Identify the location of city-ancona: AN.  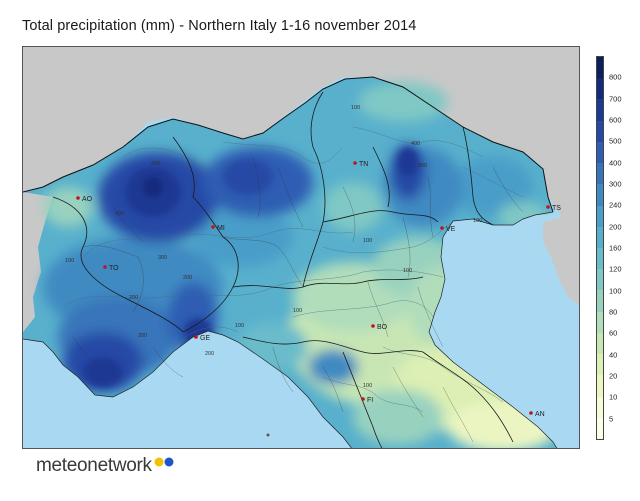
(537, 414).